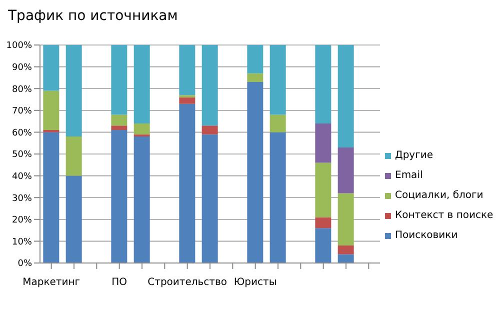 The image size is (500, 323). What do you see at coordinates (426, 235) in the screenshot?
I see `legend-label: Поисковики` at bounding box center [426, 235].